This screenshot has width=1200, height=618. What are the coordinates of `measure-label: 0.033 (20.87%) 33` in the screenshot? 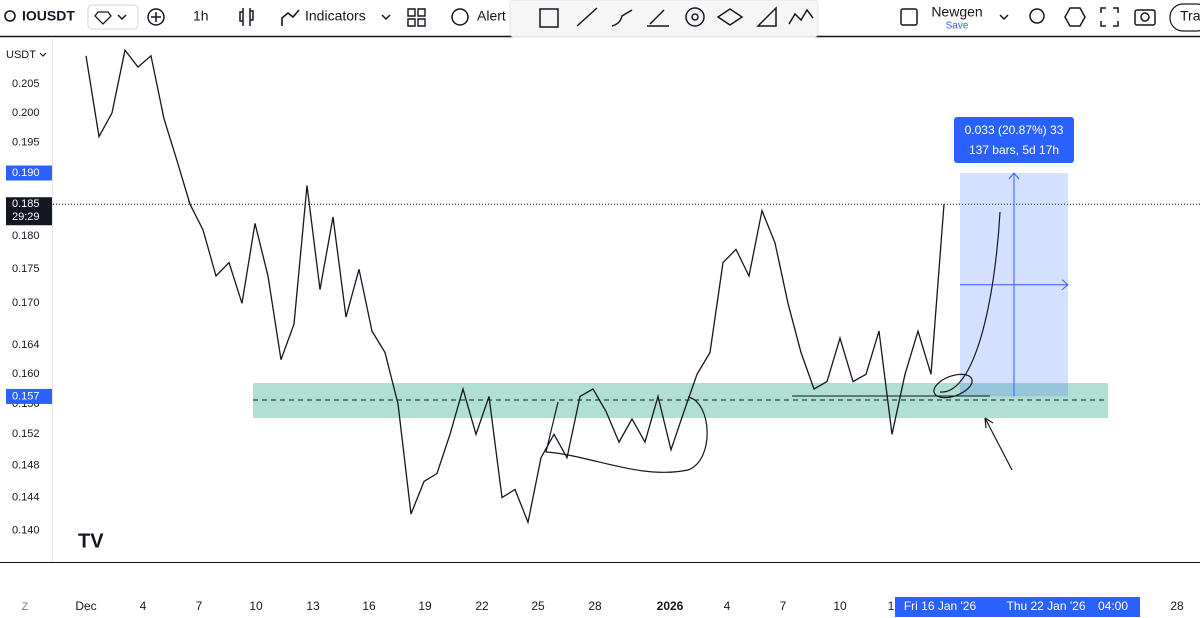 It's located at (1014, 130).